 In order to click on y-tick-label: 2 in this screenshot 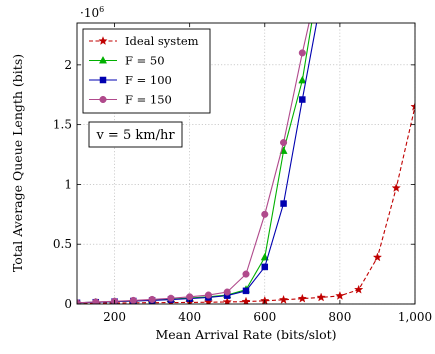, I will do `click(68, 65)`.